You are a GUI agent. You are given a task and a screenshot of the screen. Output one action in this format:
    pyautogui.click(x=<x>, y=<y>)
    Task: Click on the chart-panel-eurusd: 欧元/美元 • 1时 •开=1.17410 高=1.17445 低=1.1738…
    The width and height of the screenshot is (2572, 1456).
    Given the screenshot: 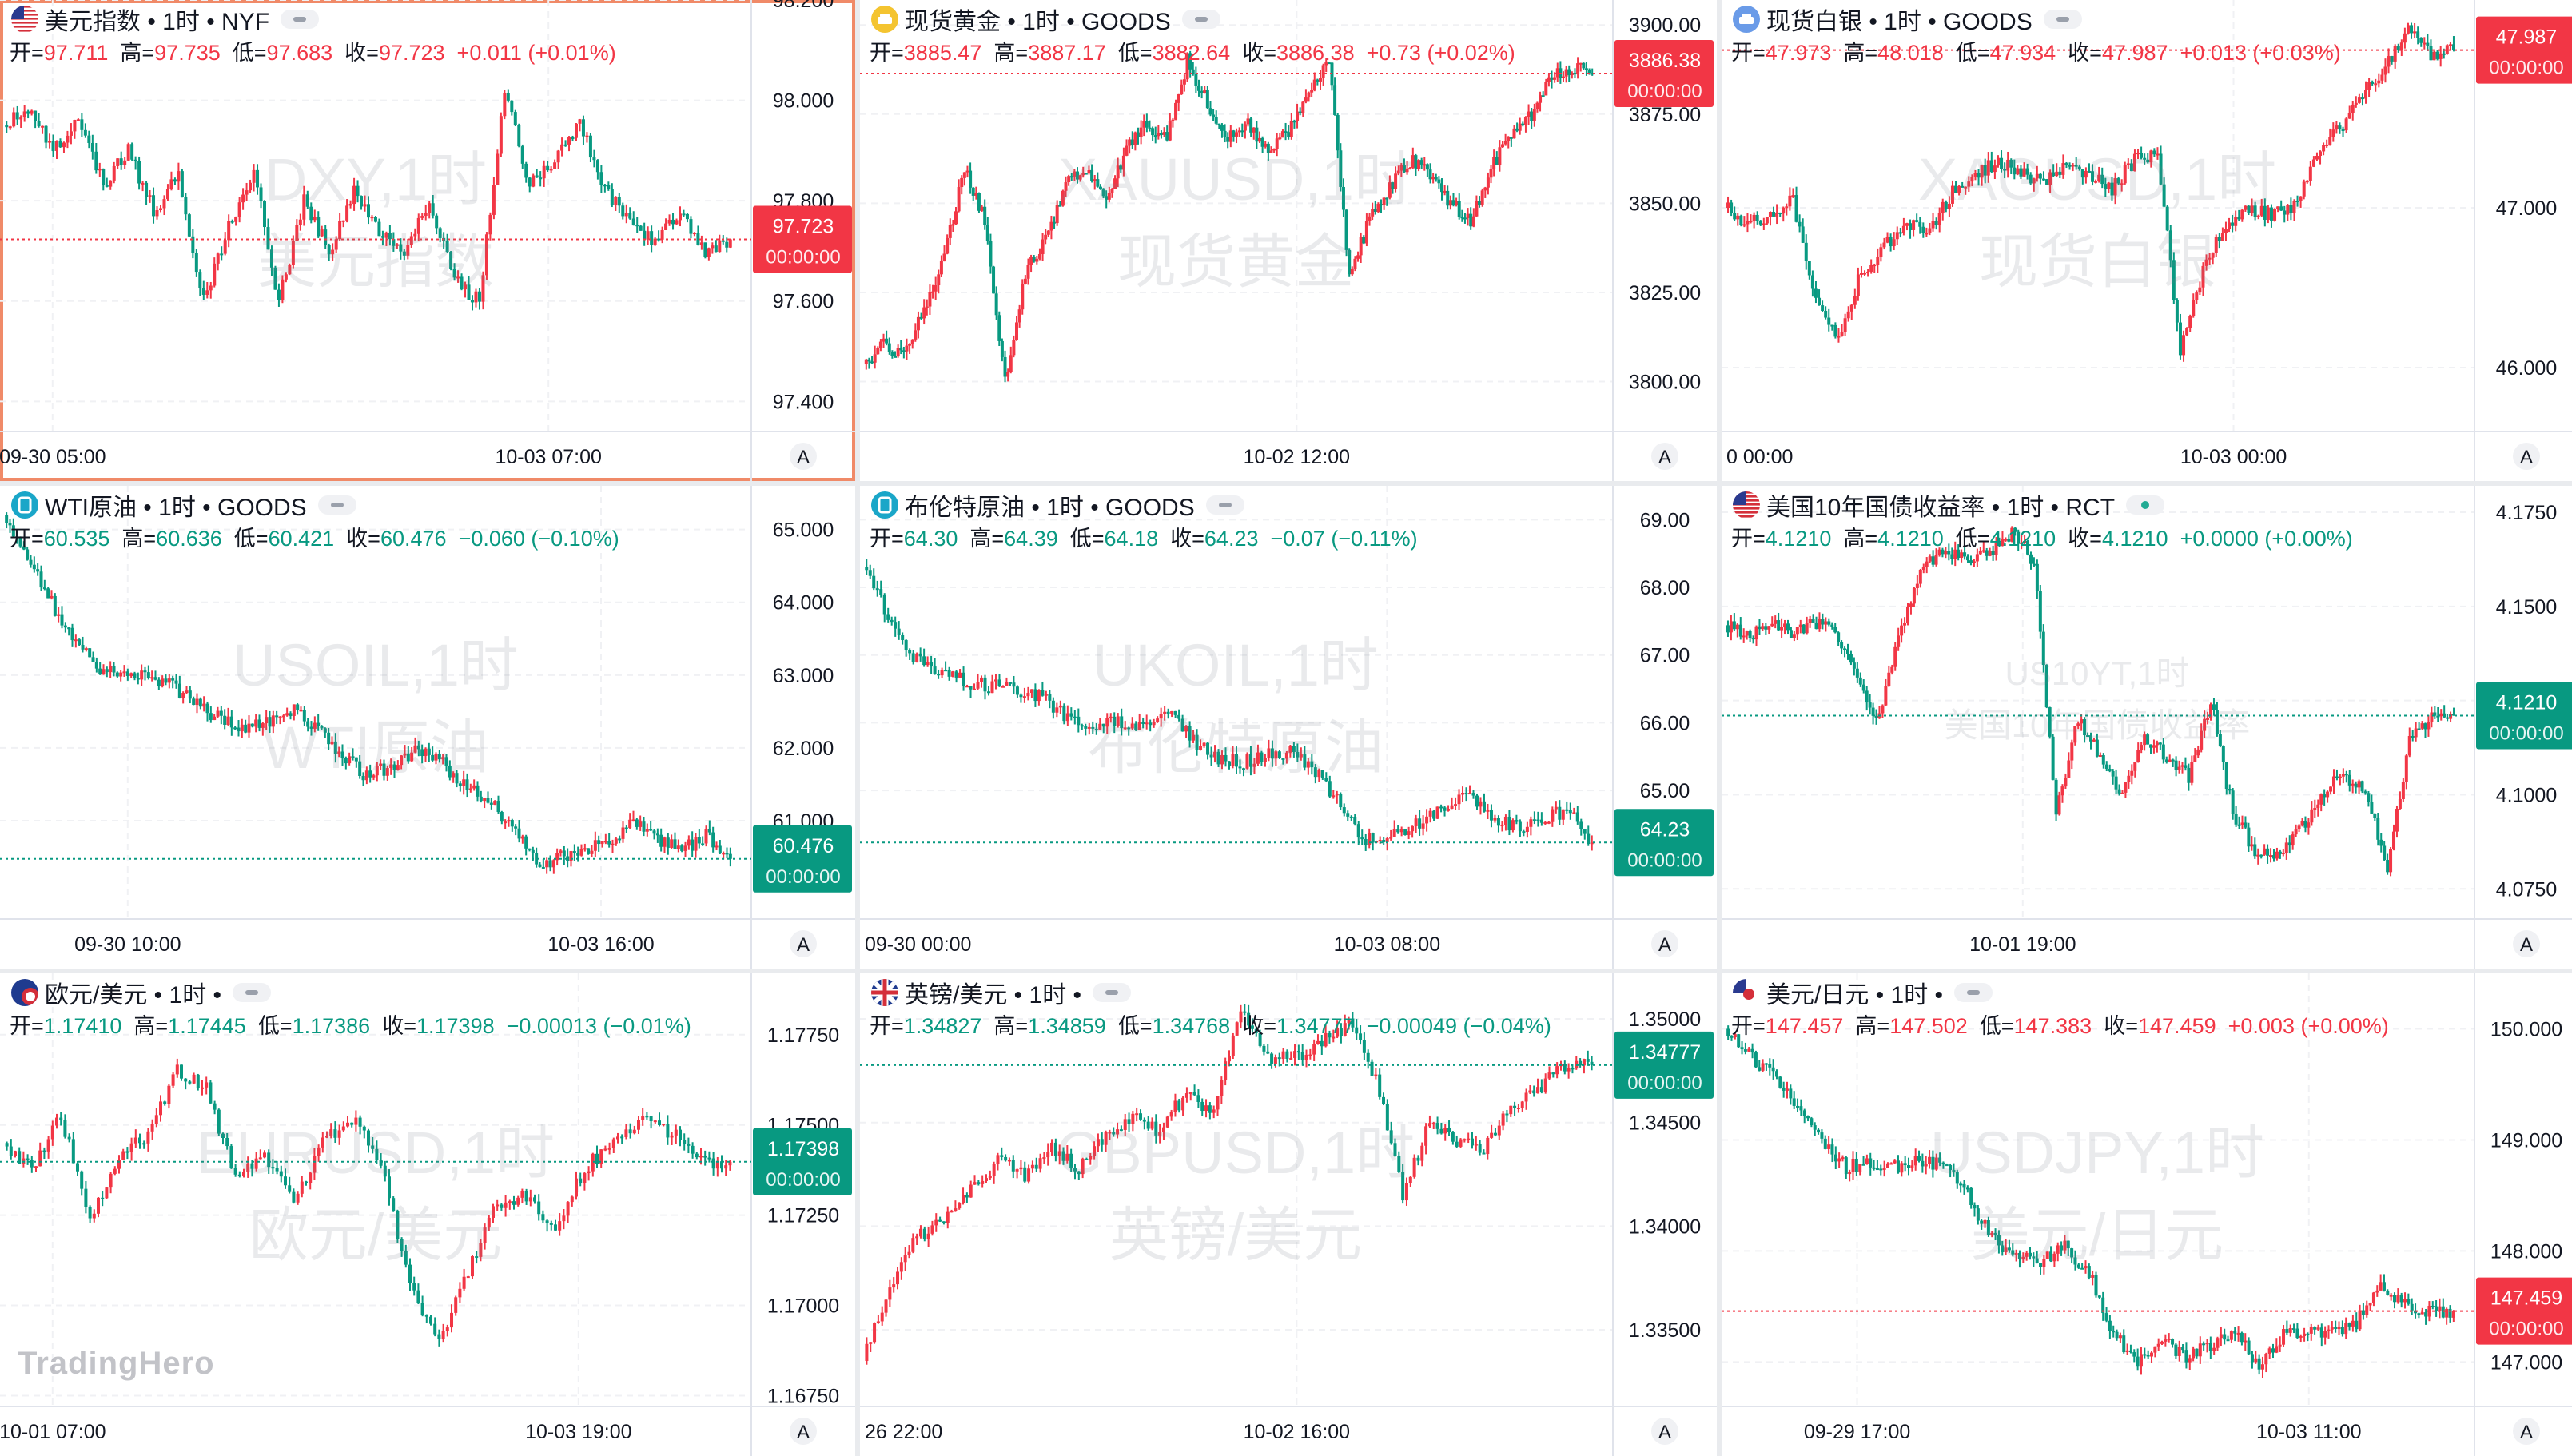 What is the action you would take?
    pyautogui.click(x=427, y=1214)
    